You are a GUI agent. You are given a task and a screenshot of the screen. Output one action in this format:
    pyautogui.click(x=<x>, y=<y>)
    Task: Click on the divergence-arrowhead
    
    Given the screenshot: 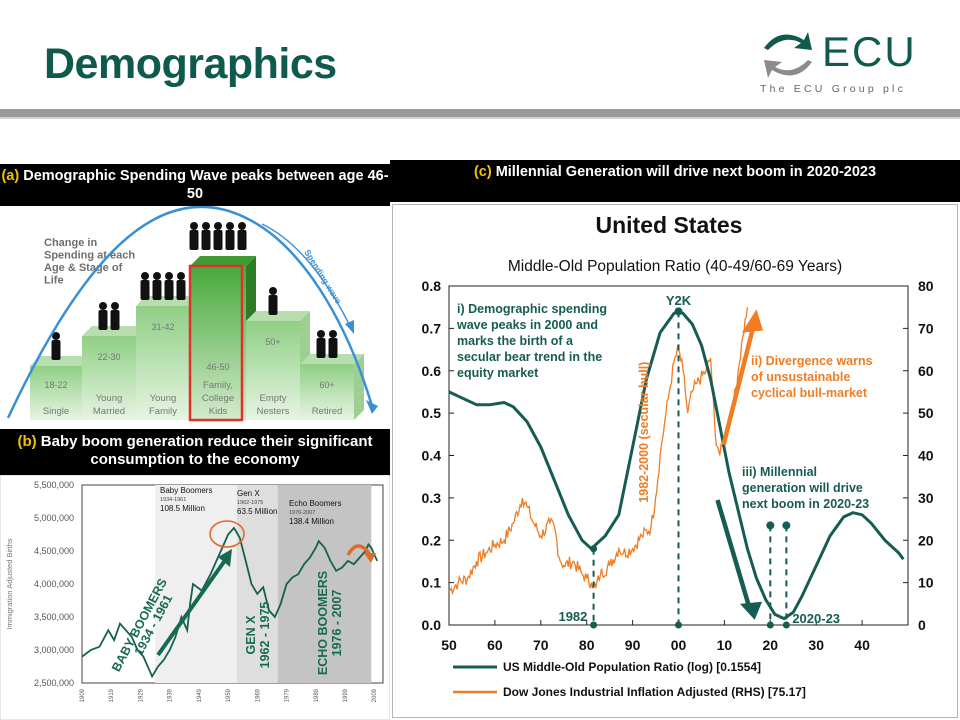 What is the action you would take?
    pyautogui.click(x=752, y=321)
    